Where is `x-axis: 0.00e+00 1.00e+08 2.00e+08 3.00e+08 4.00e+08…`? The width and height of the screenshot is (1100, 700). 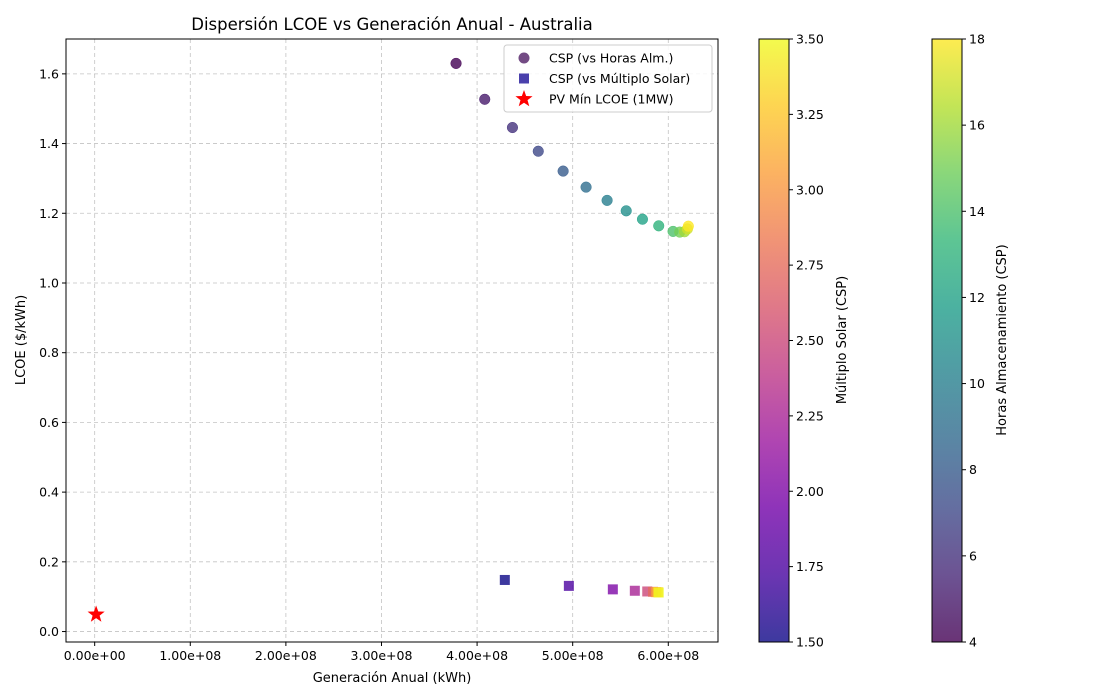
x-axis: 0.00e+00 1.00e+08 2.00e+08 3.00e+08 4.00e+08… is located at coordinates (381, 652).